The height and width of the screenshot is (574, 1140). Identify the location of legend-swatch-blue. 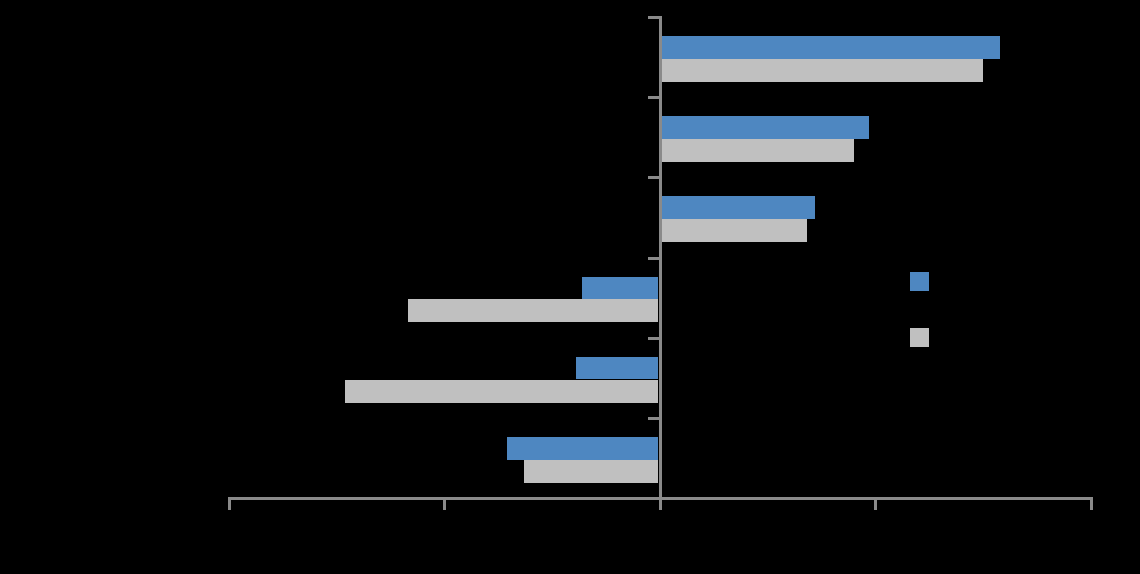
(919, 281).